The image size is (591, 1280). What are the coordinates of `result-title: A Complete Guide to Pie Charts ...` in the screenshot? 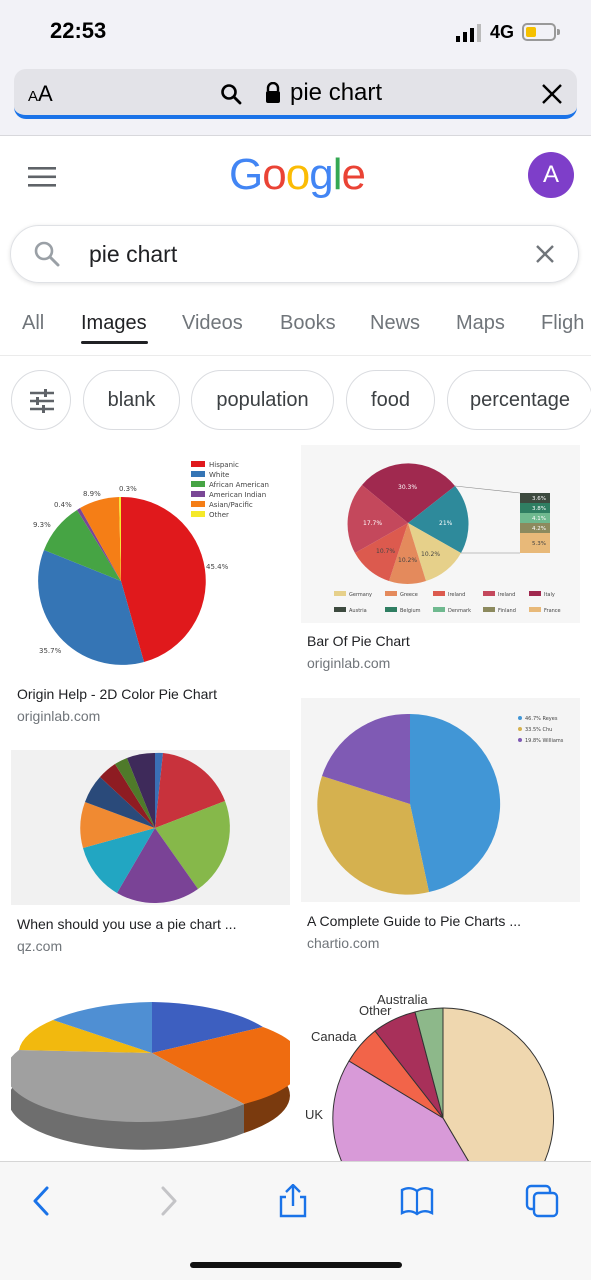 It's located at (414, 921).